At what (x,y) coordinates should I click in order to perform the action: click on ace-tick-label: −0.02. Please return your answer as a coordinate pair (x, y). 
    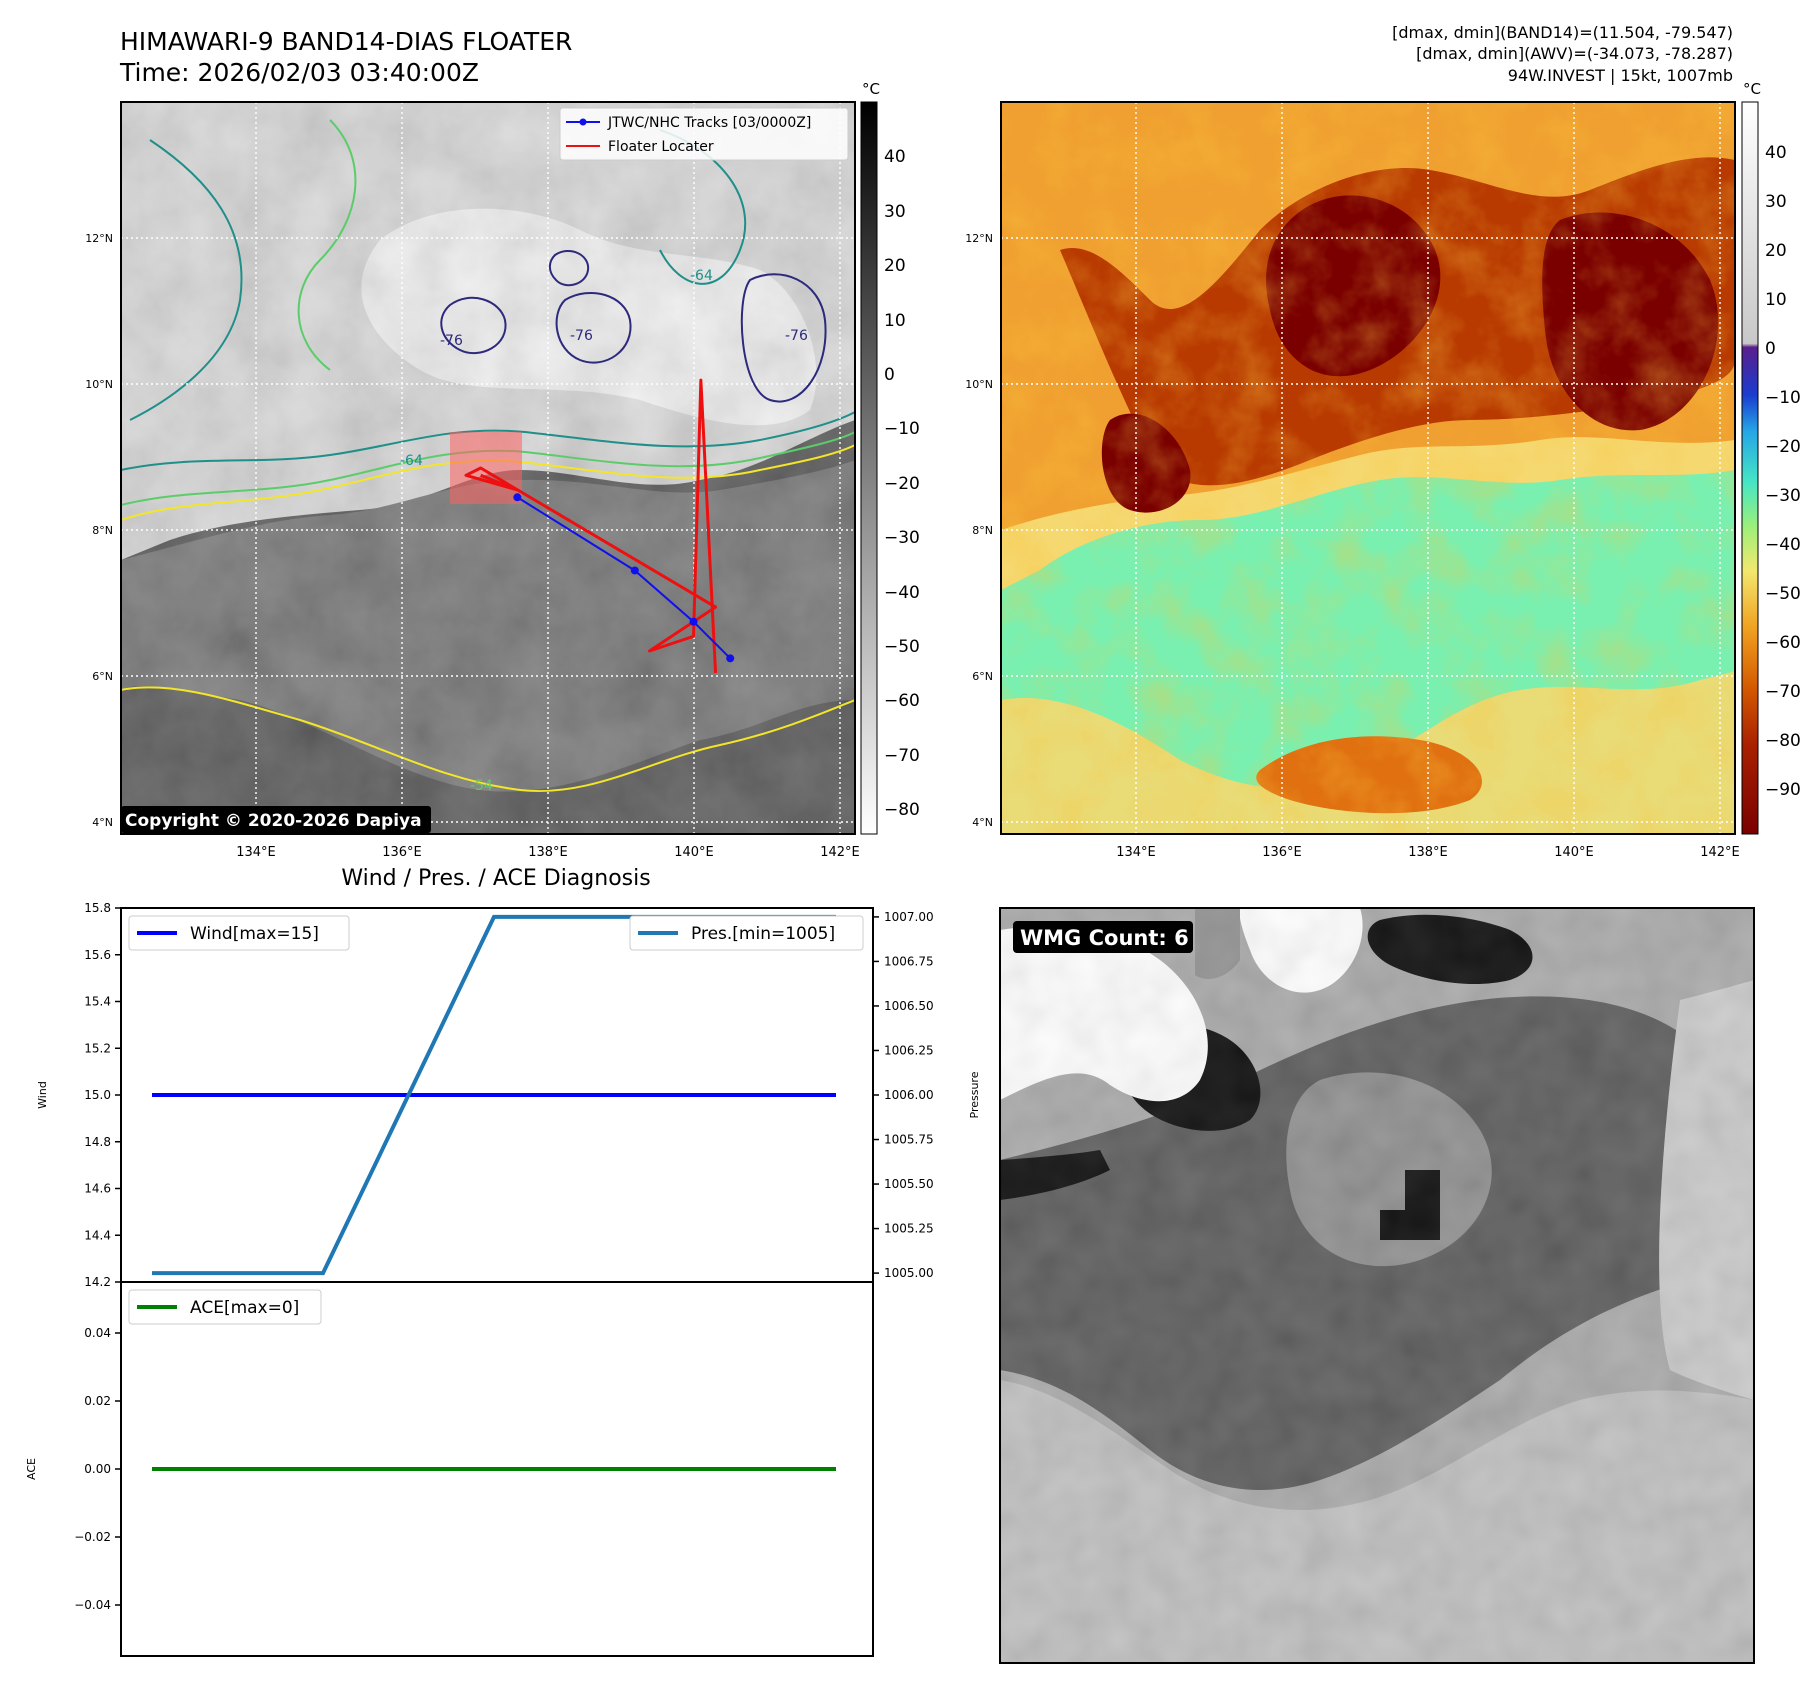
    Looking at the image, I should click on (92, 1537).